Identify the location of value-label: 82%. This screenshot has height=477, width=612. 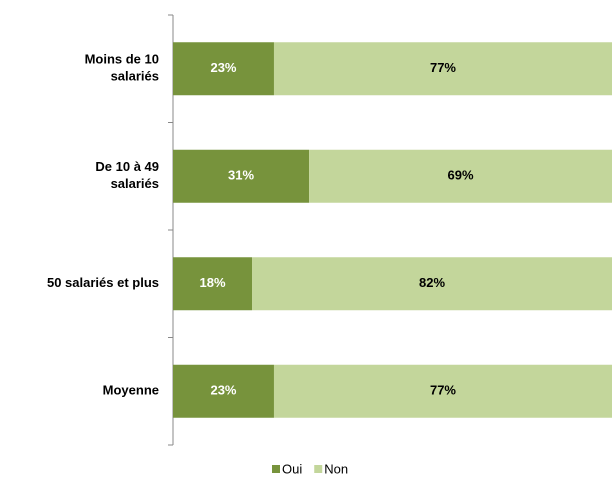
(432, 282).